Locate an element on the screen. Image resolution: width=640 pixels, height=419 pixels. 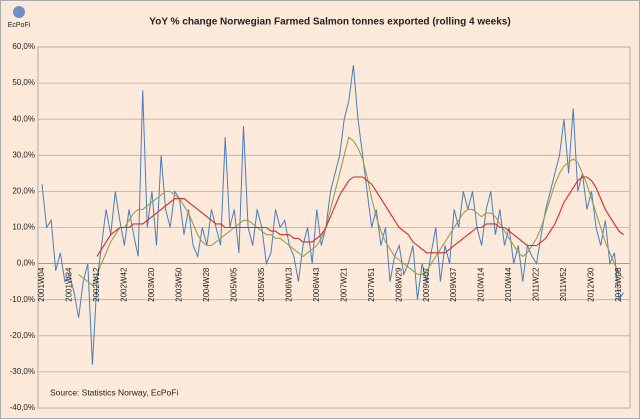
y-tick-label: 60,0% is located at coordinates (23, 46).